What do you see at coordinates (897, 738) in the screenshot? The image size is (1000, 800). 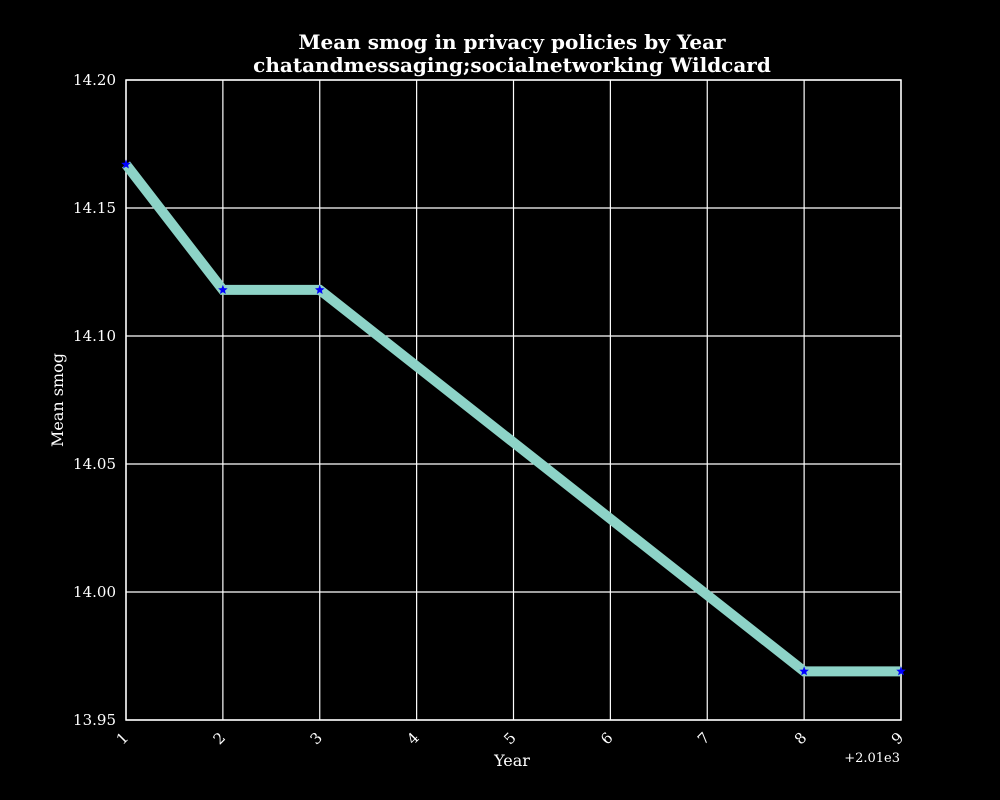 I see `x-tick-label: 9` at bounding box center [897, 738].